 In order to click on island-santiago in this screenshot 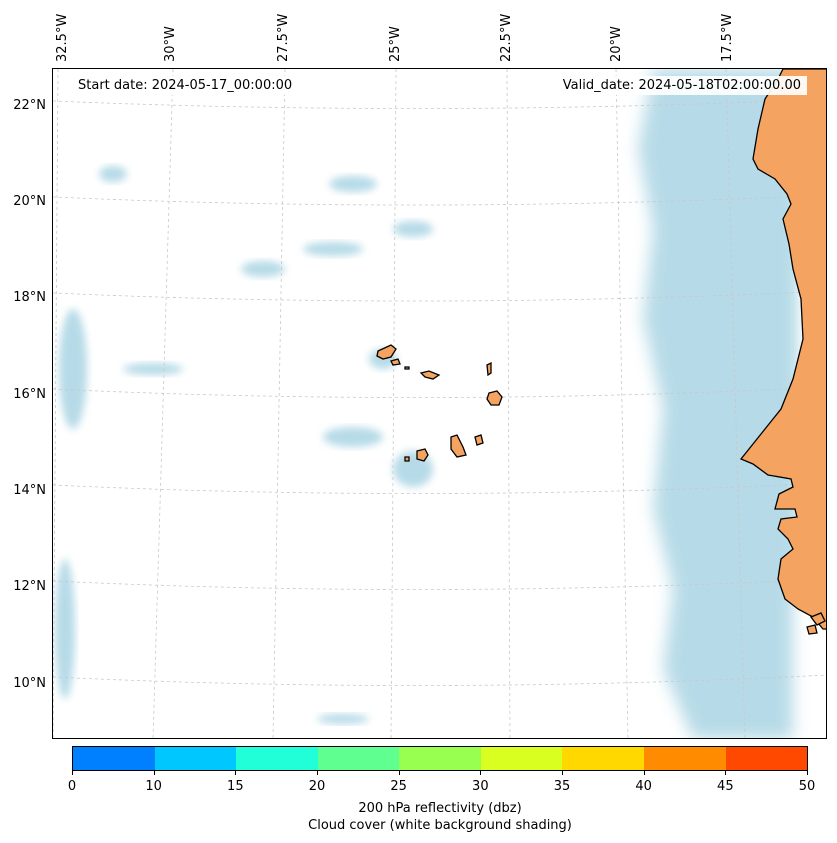, I will do `click(458, 446)`.